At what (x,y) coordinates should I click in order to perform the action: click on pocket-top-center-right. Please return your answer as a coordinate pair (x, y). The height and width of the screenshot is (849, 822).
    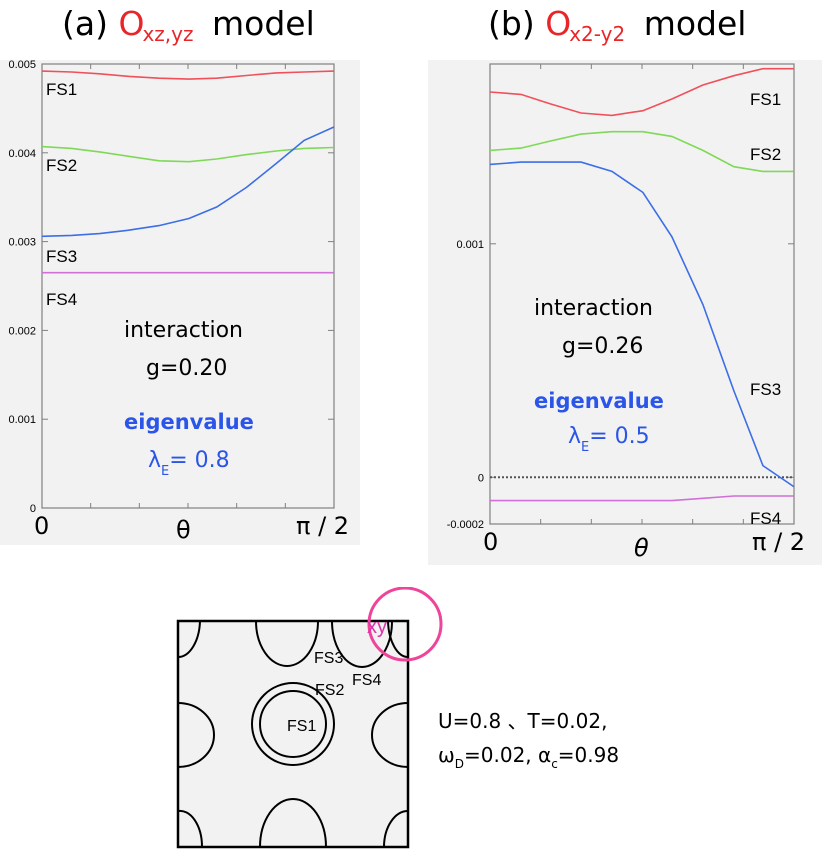
    Looking at the image, I should click on (362, 644).